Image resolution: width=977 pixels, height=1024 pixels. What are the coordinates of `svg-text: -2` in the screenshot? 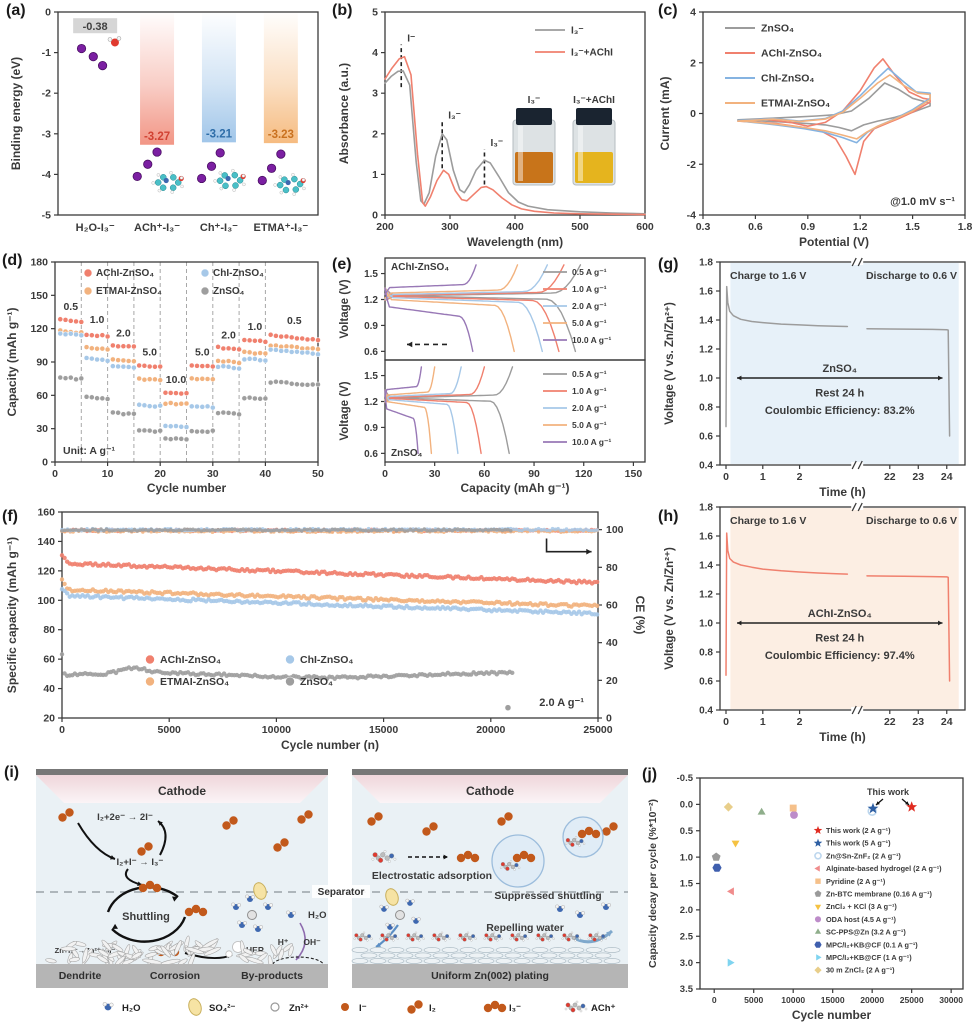 It's located at (691, 165).